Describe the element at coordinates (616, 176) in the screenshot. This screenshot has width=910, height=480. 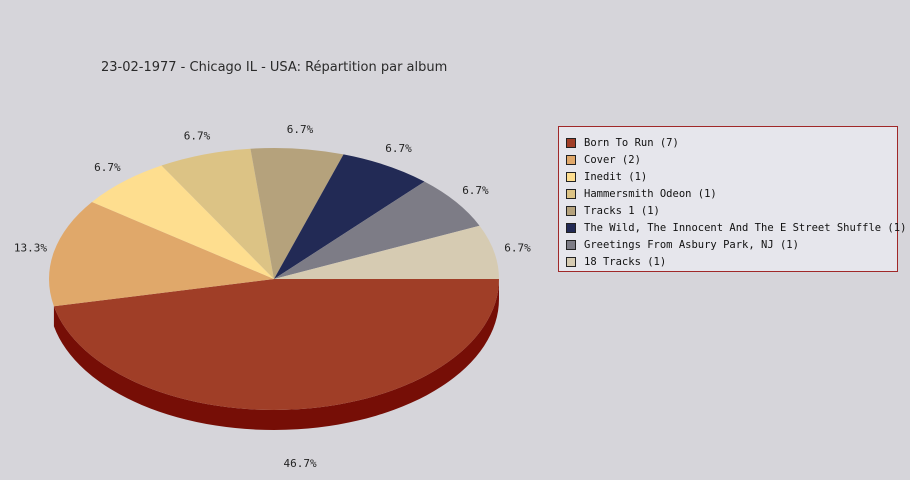
I see `legend-label: Inedit (1)` at that location.